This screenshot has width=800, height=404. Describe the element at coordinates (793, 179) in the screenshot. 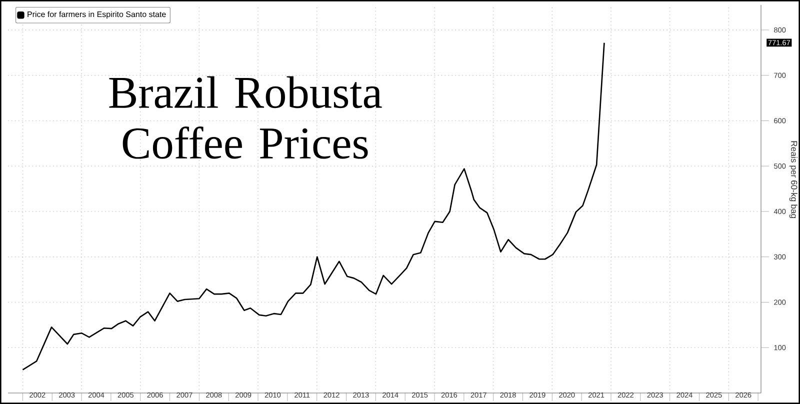

I see `y-axis-title: Reais per 60-kg bag` at that location.